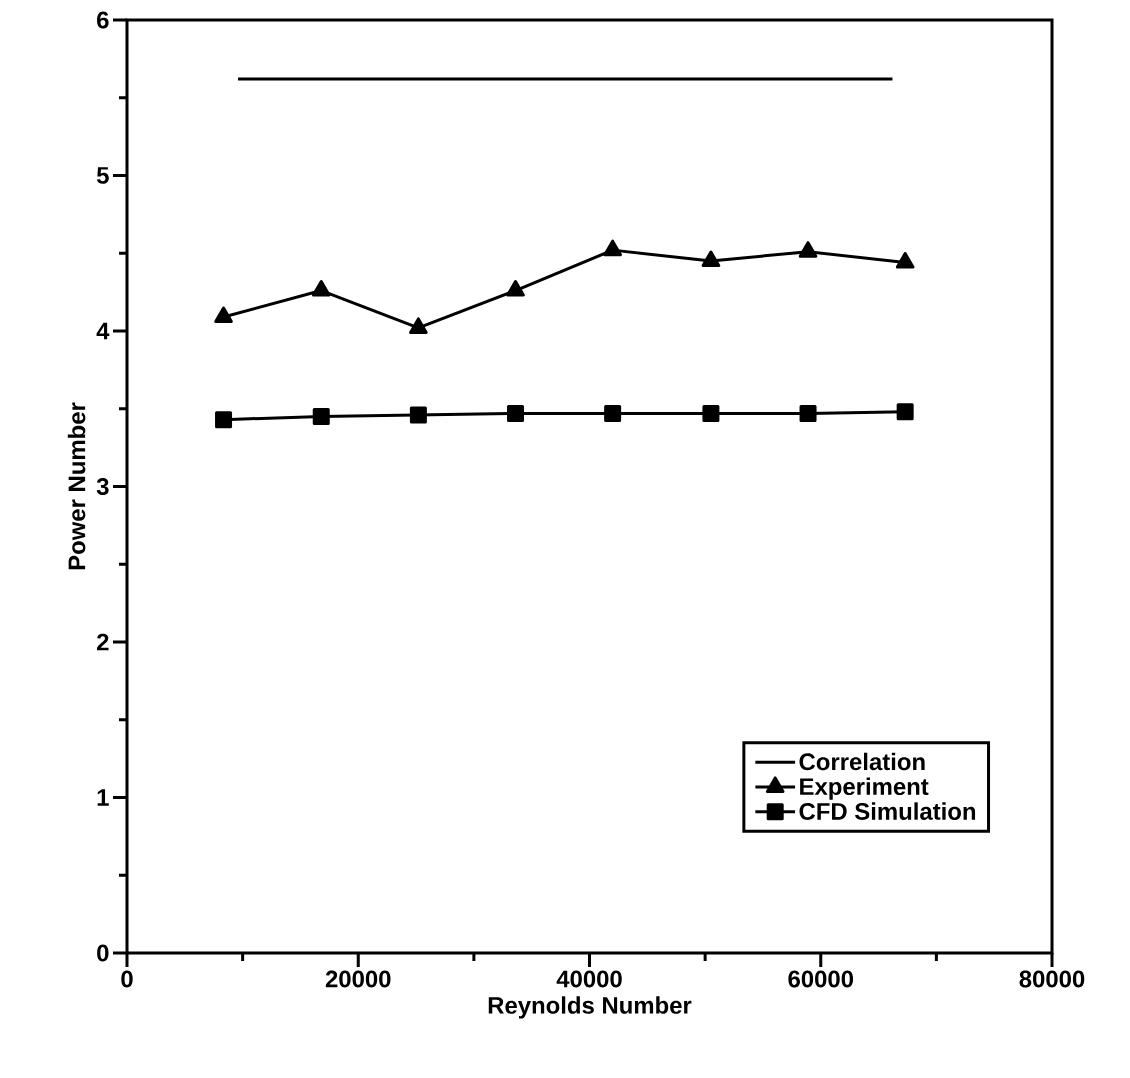 The width and height of the screenshot is (1130, 1078). I want to click on x-tick-label: 40000, so click(589, 979).